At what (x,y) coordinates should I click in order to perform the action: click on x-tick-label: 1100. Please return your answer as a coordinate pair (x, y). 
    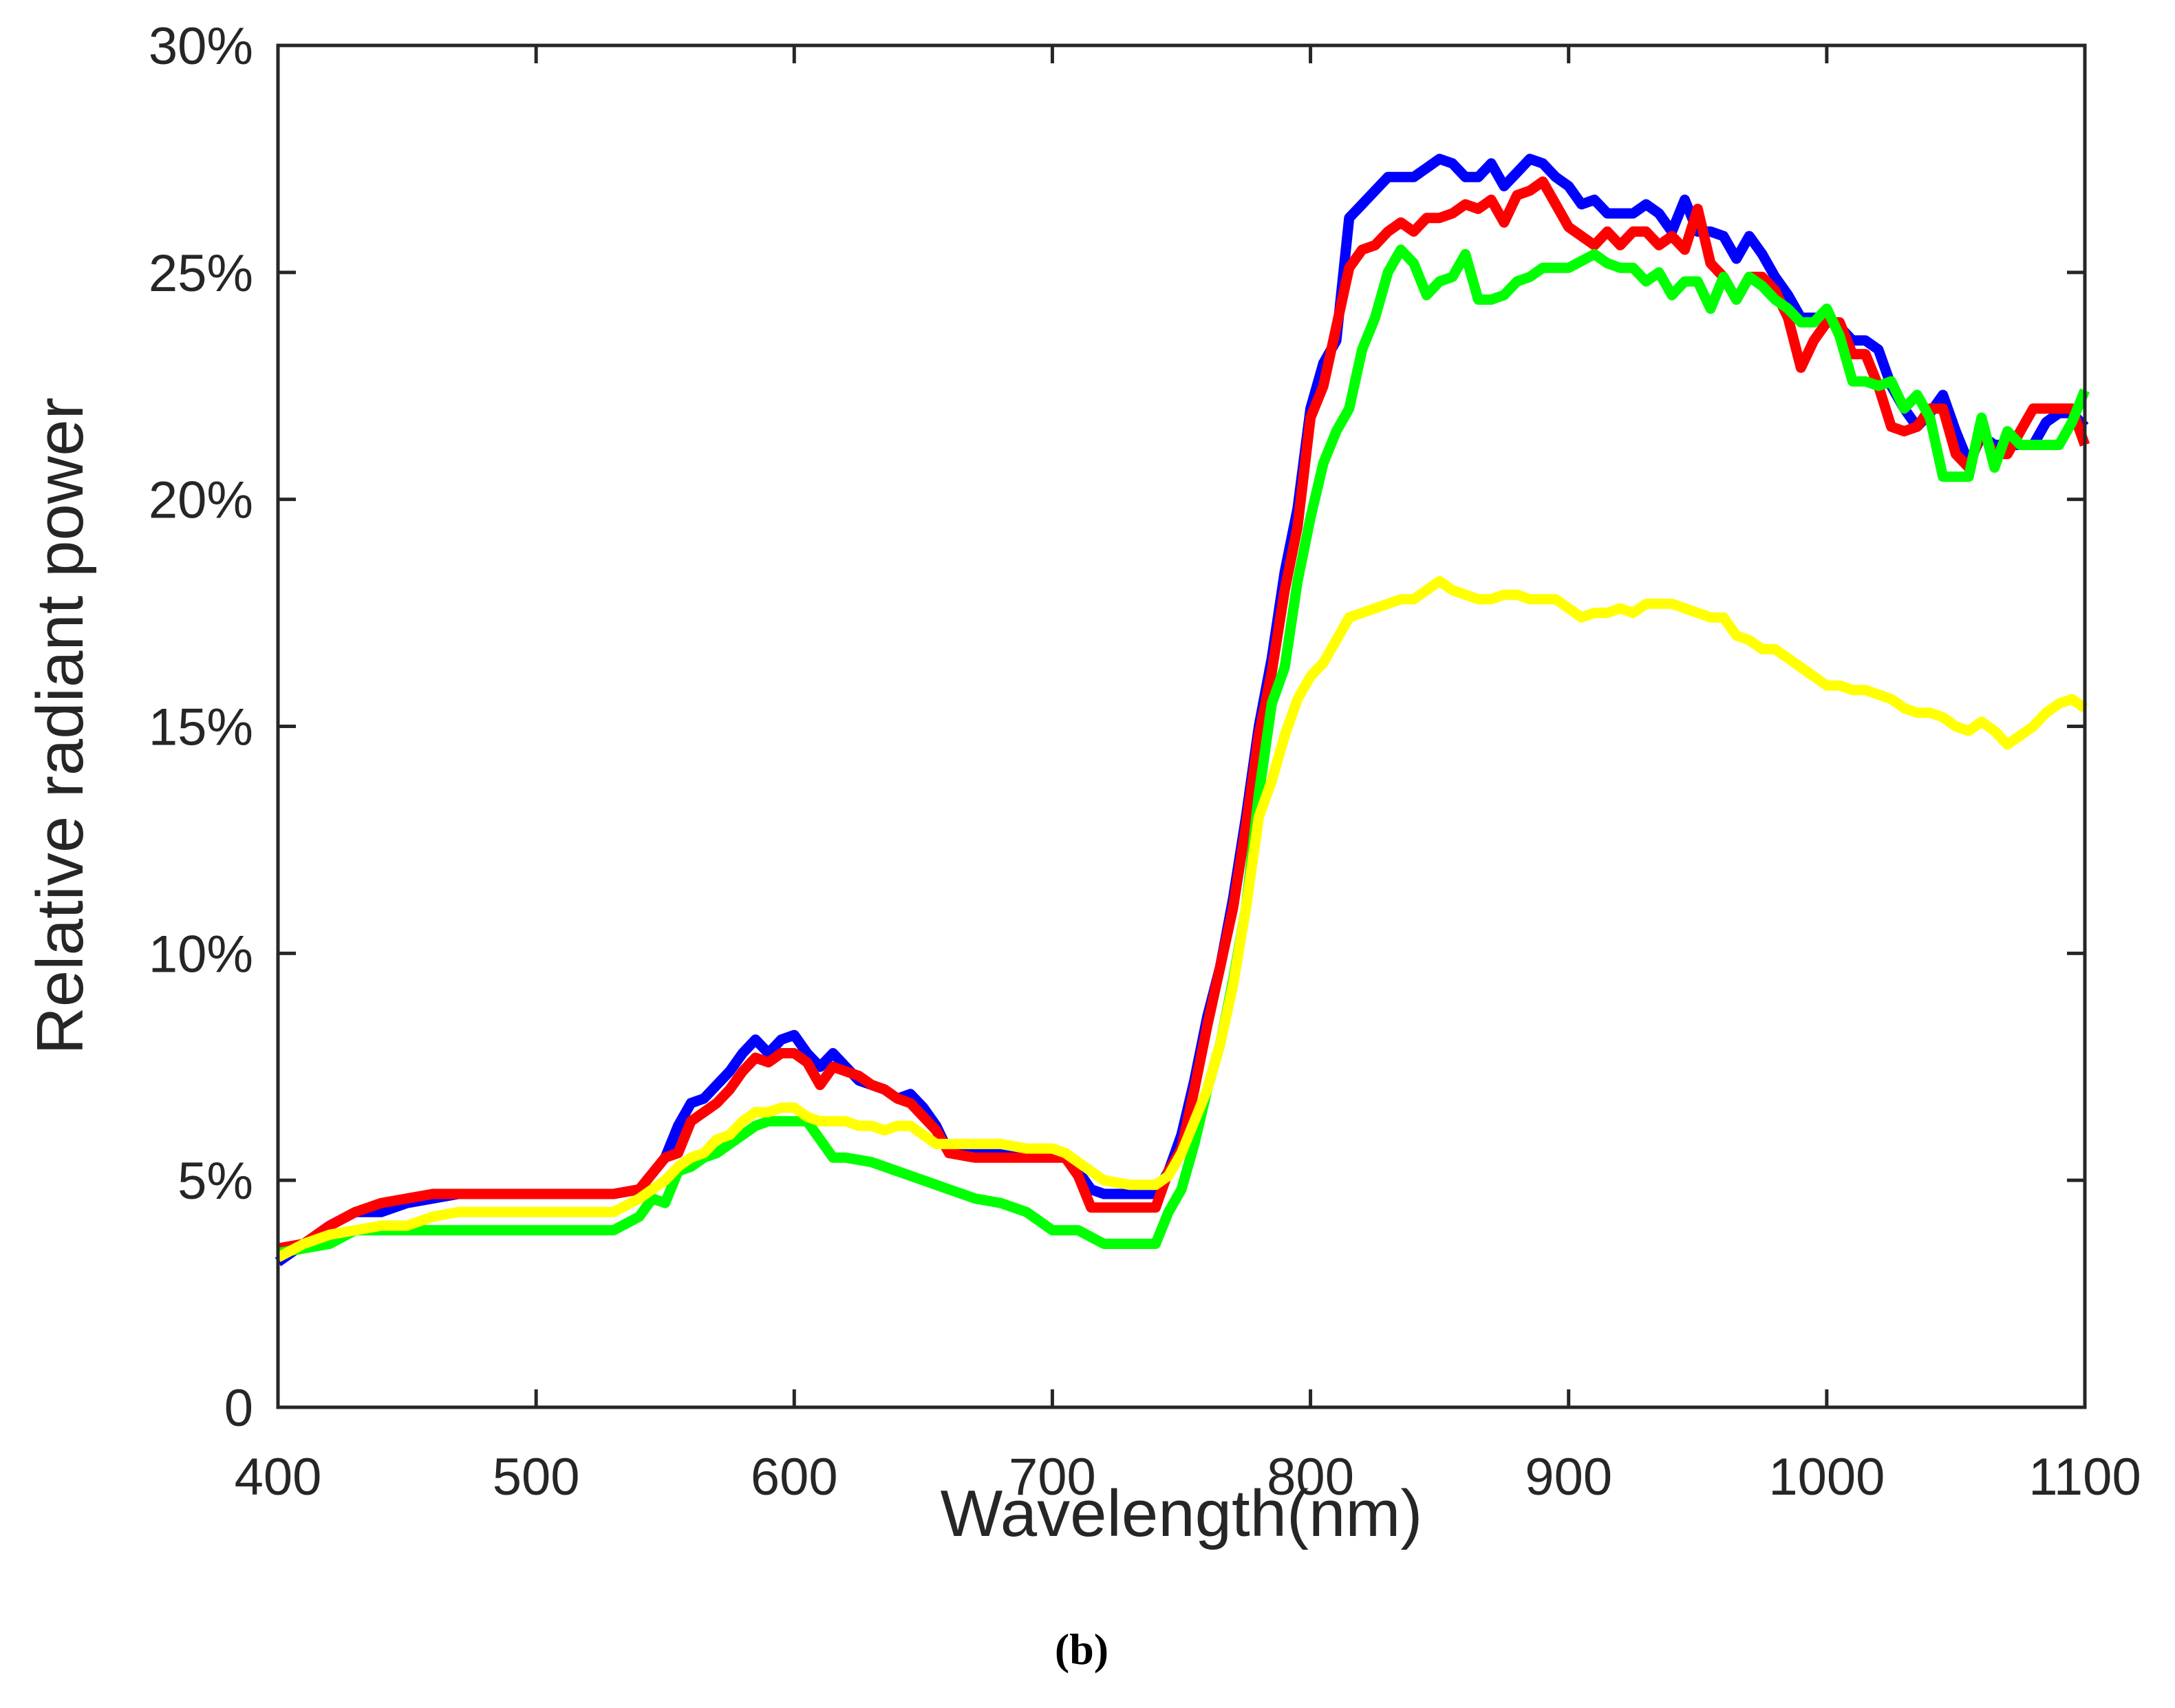
    Looking at the image, I should click on (2084, 1477).